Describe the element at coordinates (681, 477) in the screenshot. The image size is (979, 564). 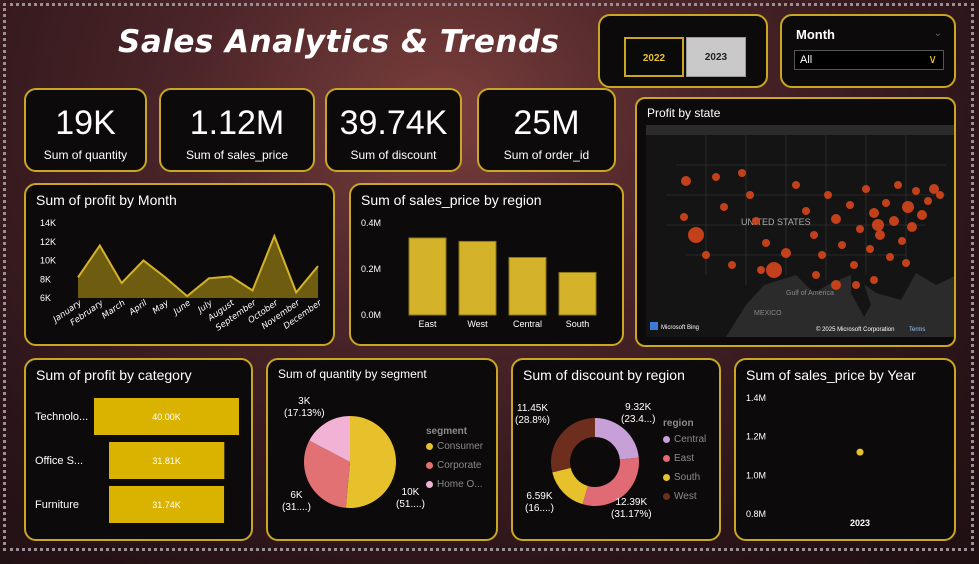
I see `legend-item-south: South` at that location.